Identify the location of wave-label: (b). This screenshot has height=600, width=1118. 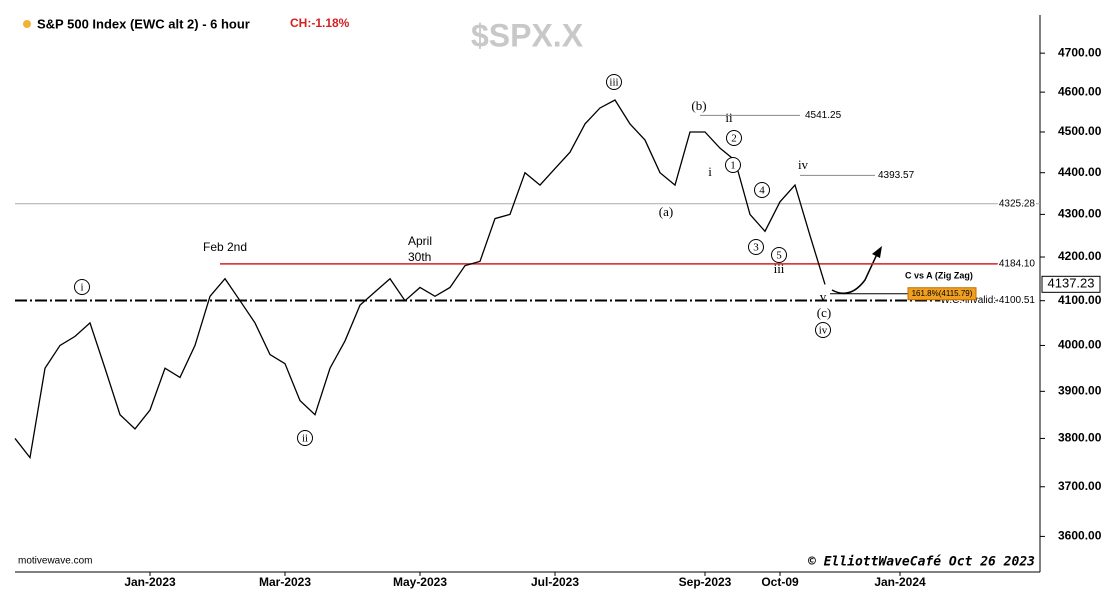
(698, 105).